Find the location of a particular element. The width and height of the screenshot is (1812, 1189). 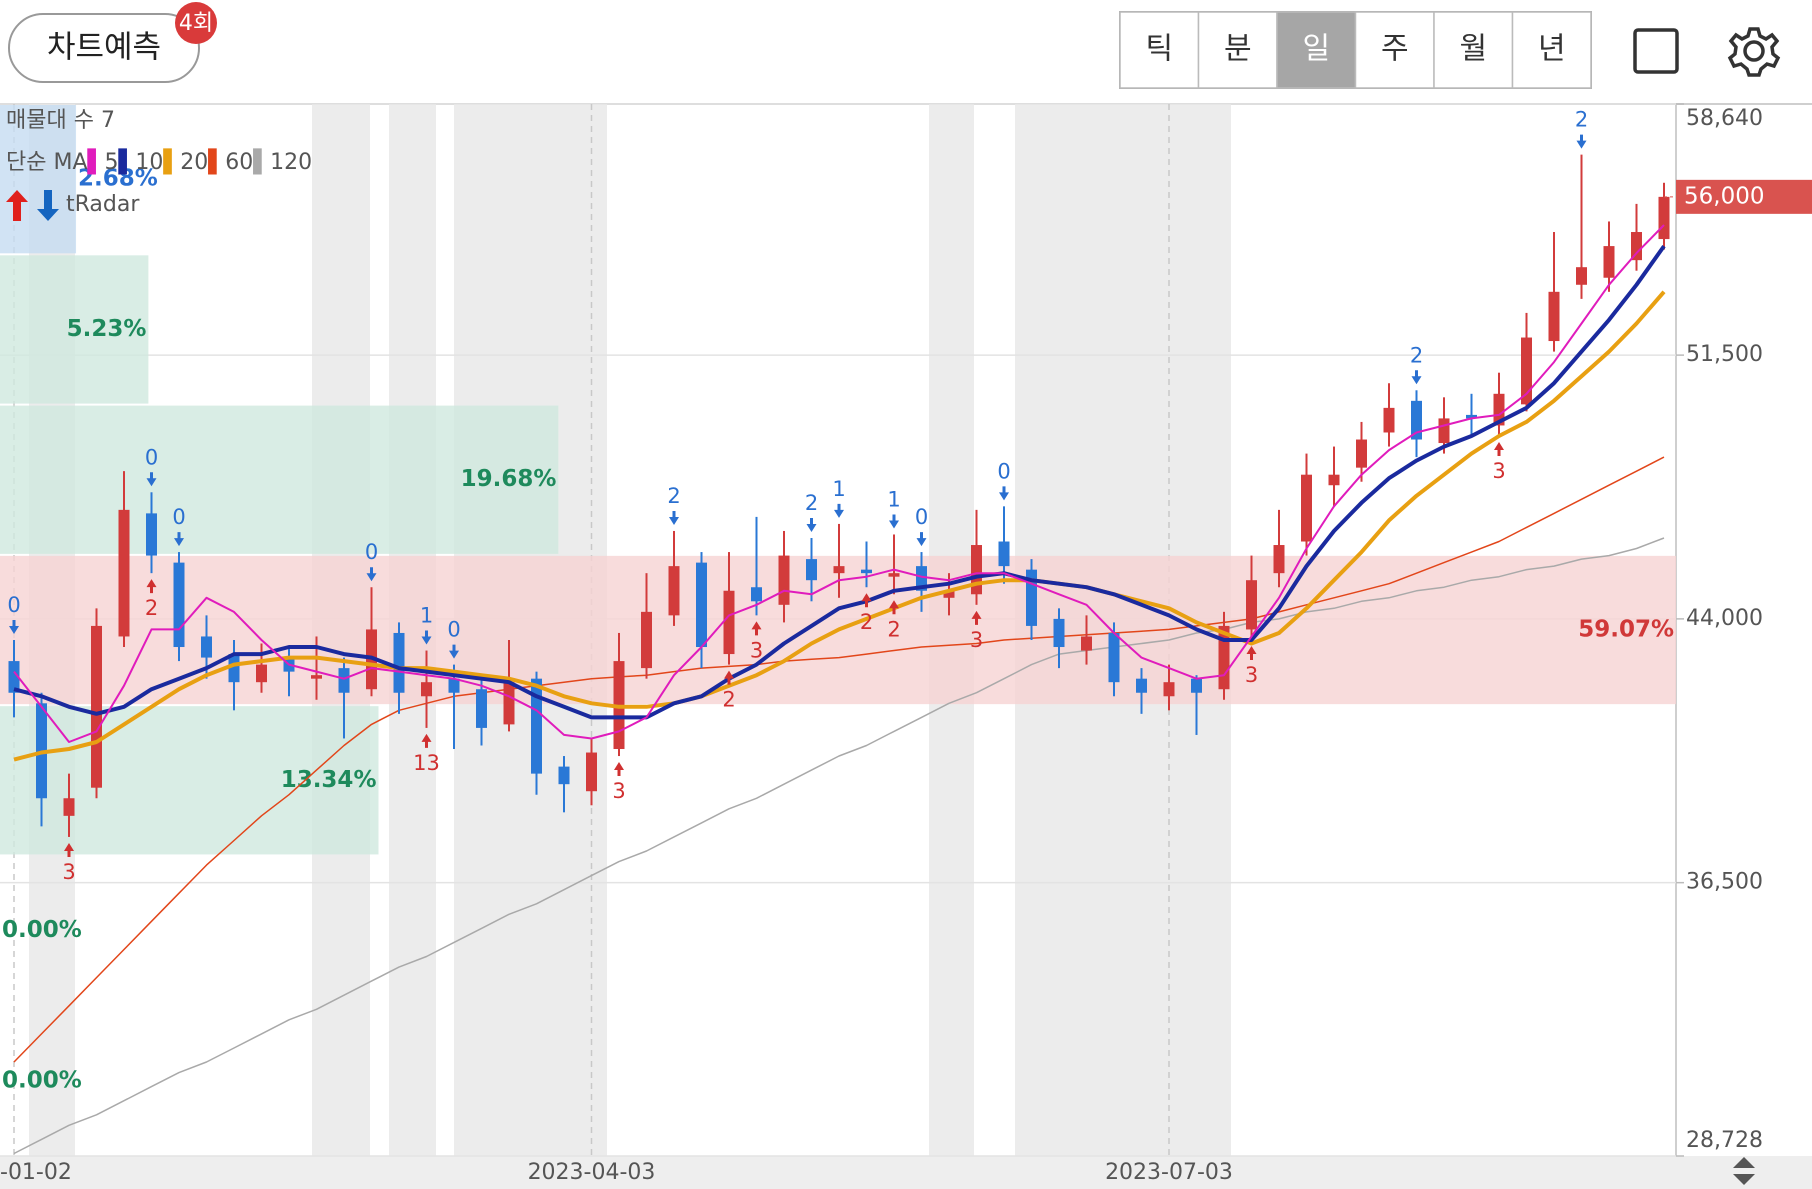

period-label: 일 is located at coordinates (1316, 49).